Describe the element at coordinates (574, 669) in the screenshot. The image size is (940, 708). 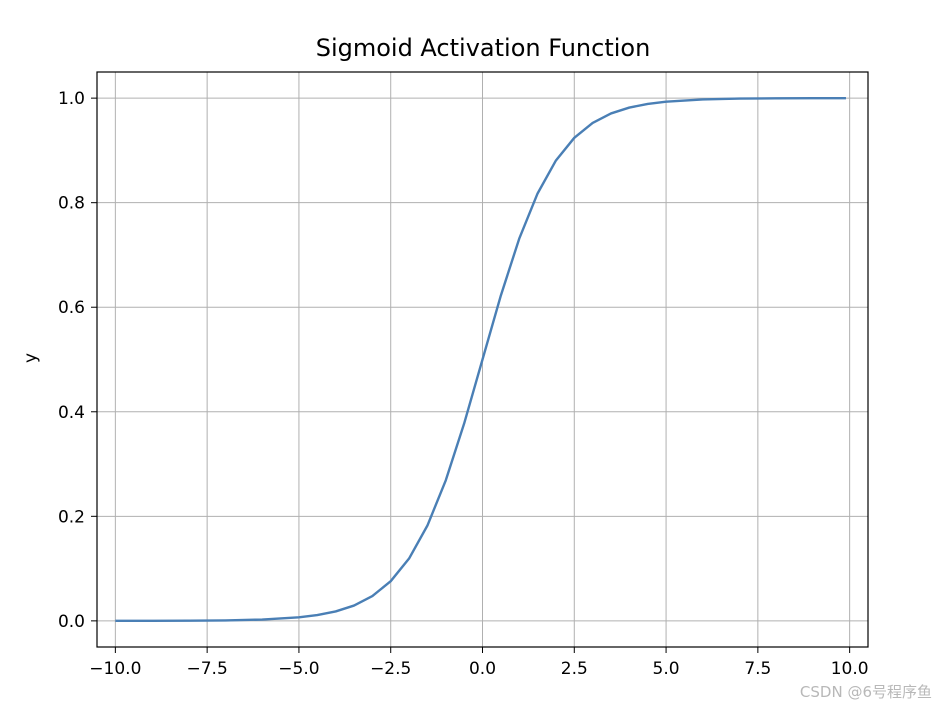
I see `x-tick-label: 2.5` at that location.